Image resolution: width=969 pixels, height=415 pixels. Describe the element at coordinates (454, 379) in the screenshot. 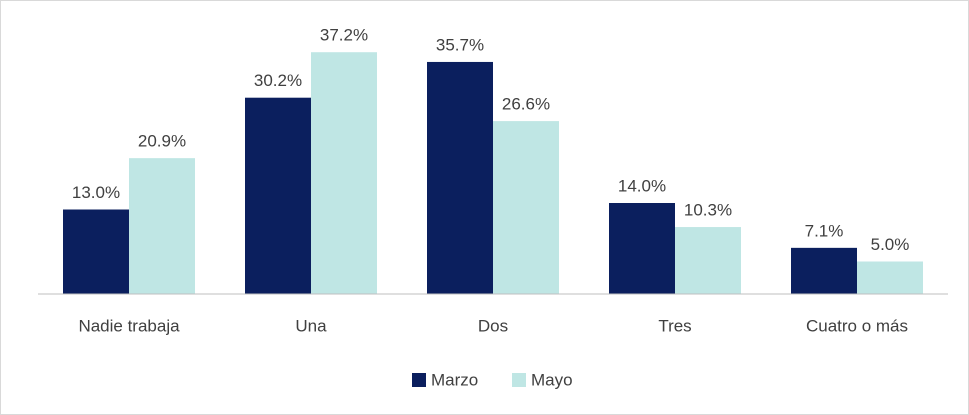

I see `legend-label: Marzo` at that location.